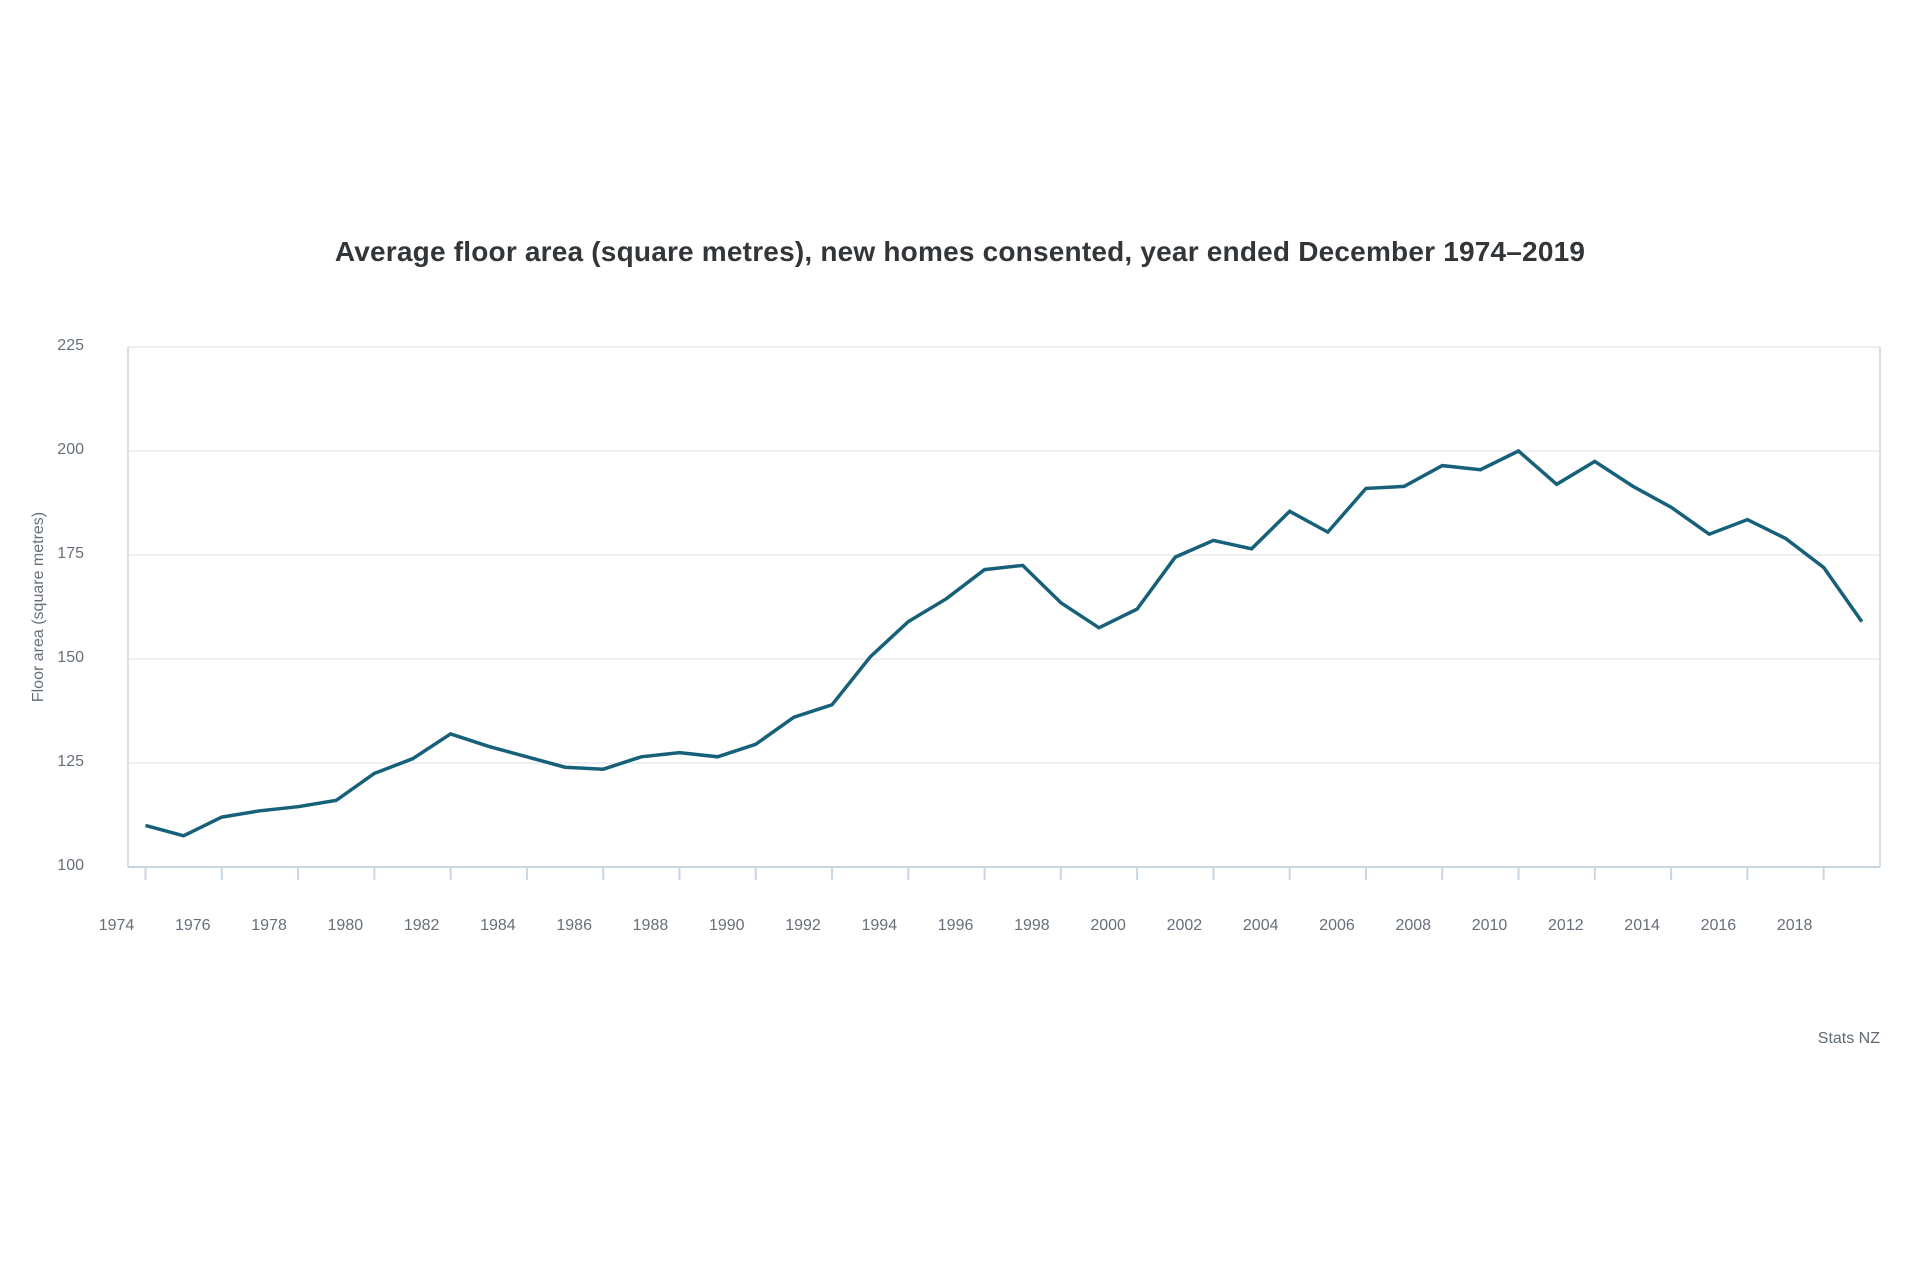 The image size is (1920, 1280). What do you see at coordinates (1718, 925) in the screenshot?
I see `x-tick-label: 2016` at bounding box center [1718, 925].